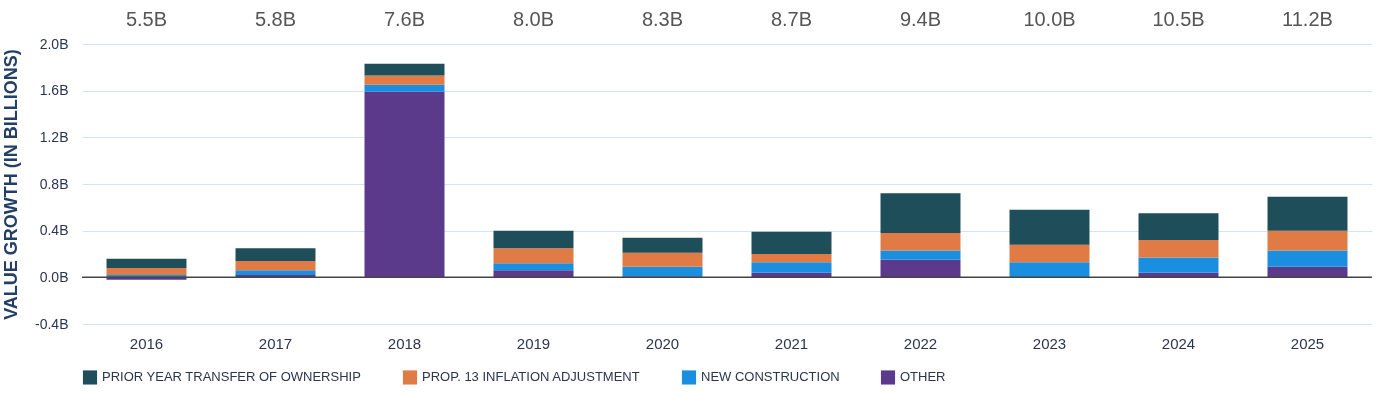 The height and width of the screenshot is (420, 1388). I want to click on text: 8.7B, so click(791, 19).